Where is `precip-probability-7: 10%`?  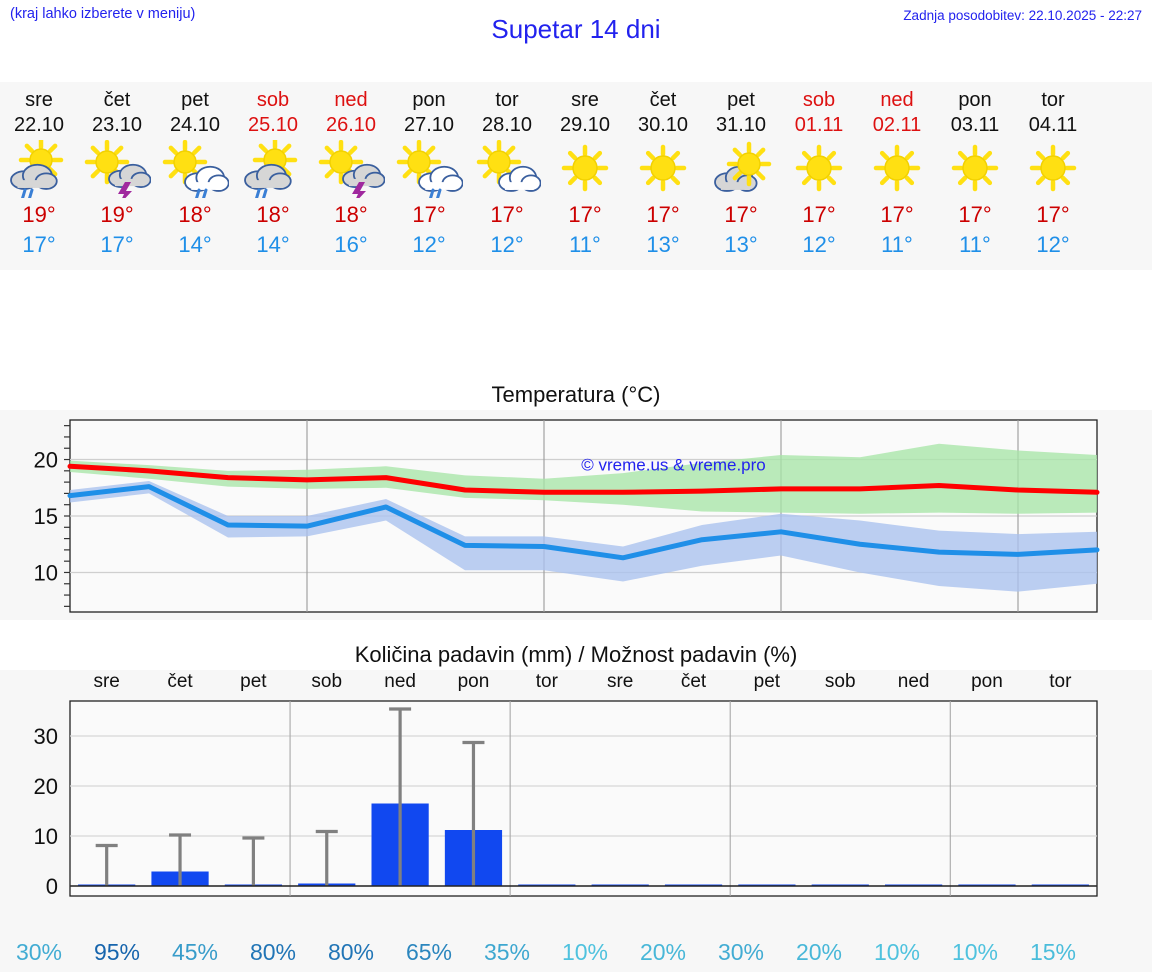 precip-probability-7: 10% is located at coordinates (585, 952).